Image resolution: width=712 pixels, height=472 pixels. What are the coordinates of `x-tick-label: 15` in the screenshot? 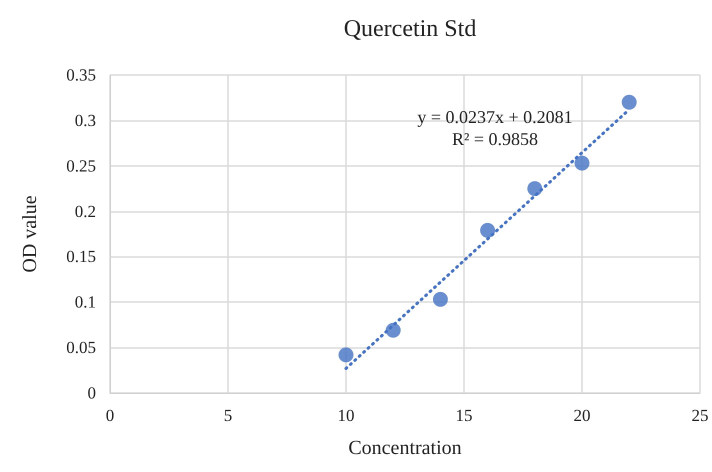 It's located at (464, 415).